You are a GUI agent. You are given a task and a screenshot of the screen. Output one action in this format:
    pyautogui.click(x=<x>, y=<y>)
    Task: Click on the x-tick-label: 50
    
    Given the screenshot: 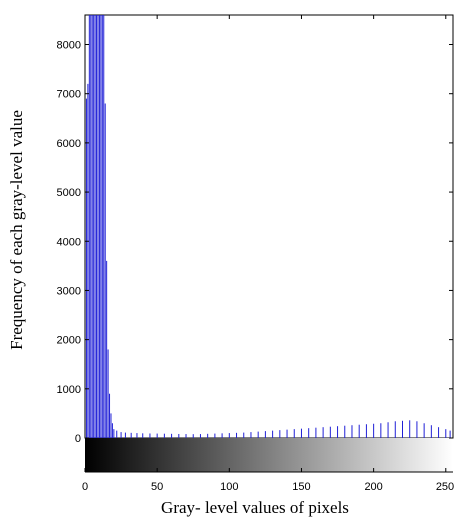 What is the action you would take?
    pyautogui.click(x=157, y=487)
    